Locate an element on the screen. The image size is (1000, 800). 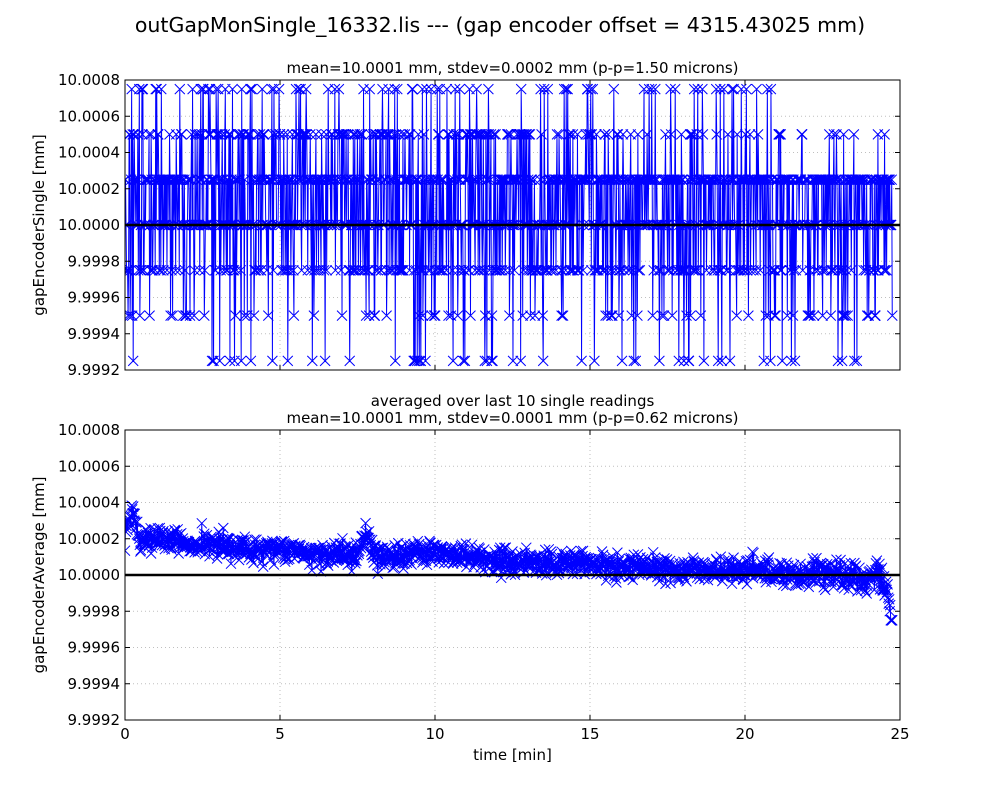
chart-0-ytick-label-8: 10.0008 is located at coordinates (89, 80).